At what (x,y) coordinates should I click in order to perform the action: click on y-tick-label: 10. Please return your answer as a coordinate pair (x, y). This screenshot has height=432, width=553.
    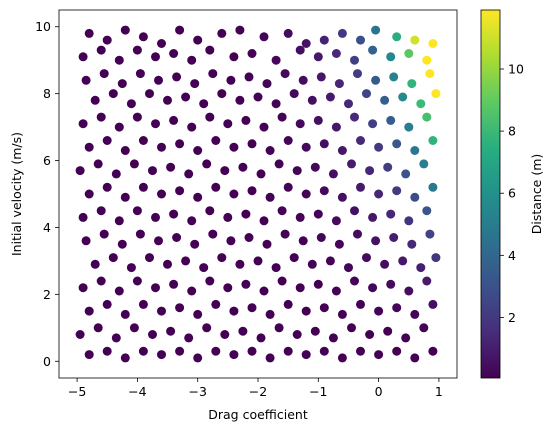
    Looking at the image, I should click on (43, 26).